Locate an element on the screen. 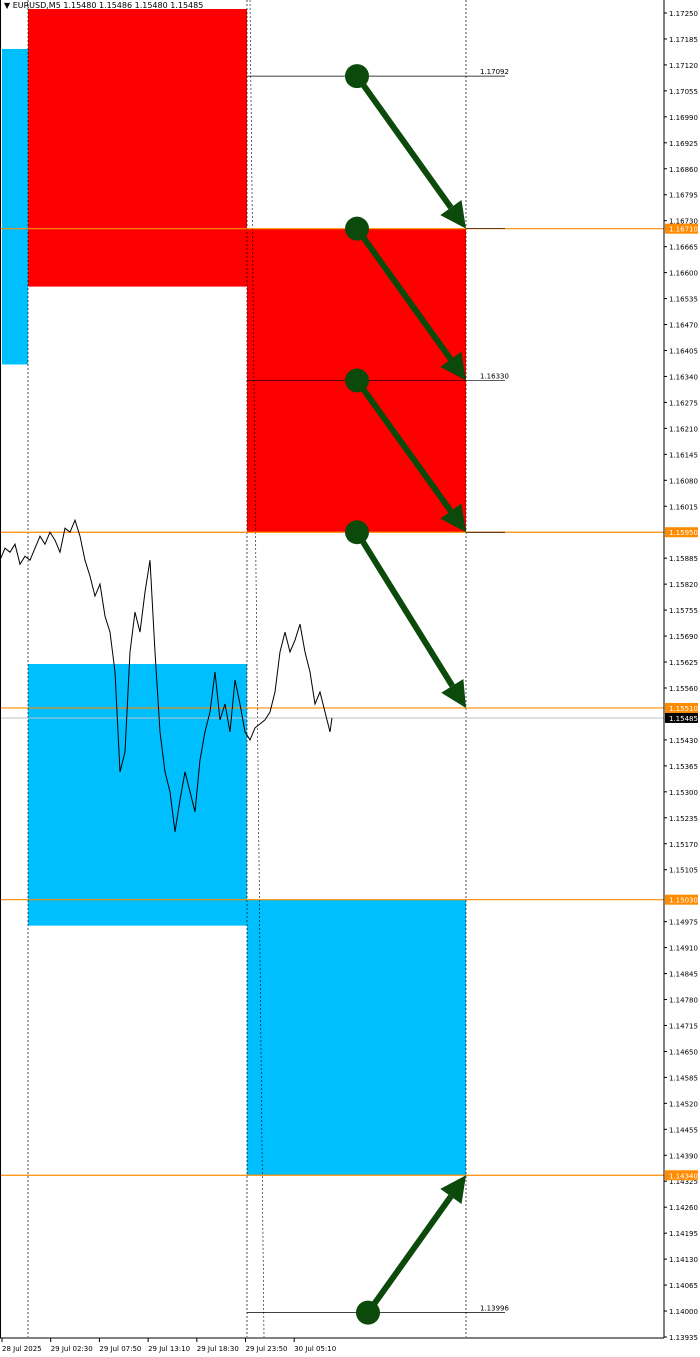  y-tick-label: 1.14910 is located at coordinates (683, 949).